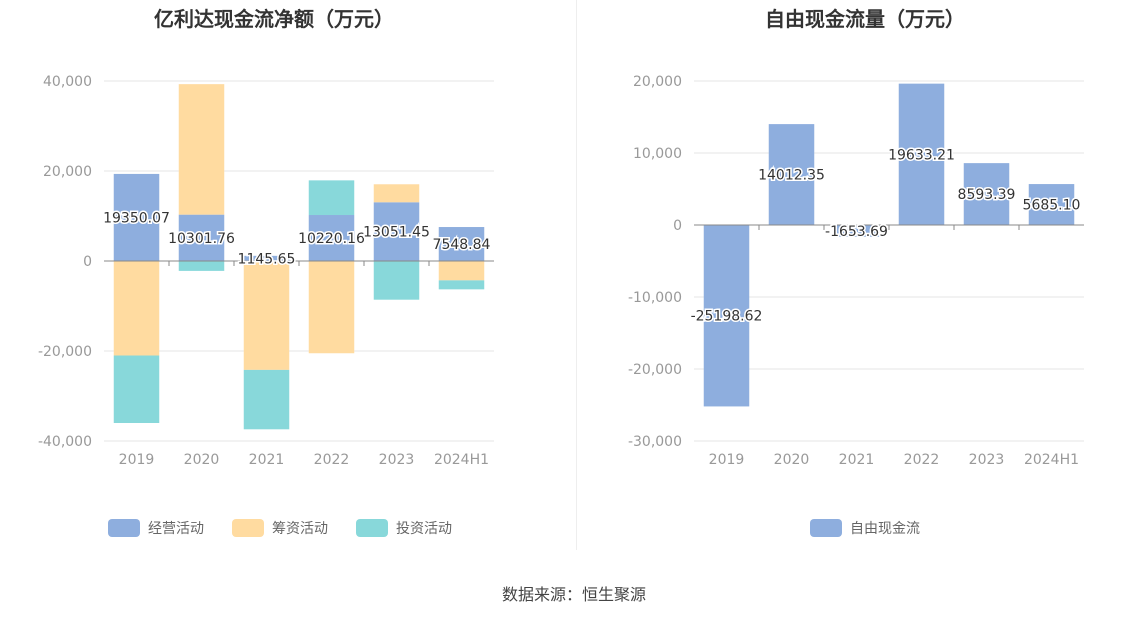 This screenshot has height=619, width=1148. I want to click on data-label: 13051.45, so click(396, 233).